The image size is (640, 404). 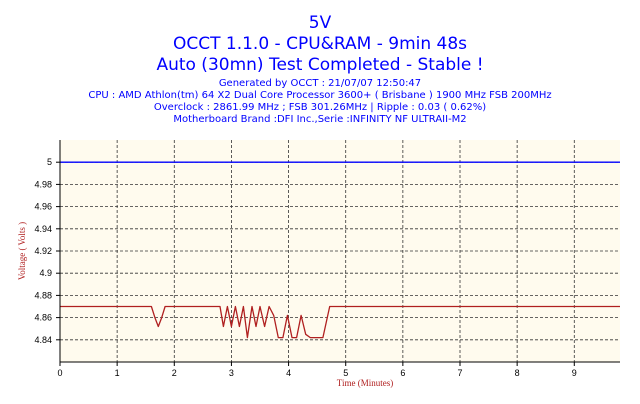 I want to click on chart-title-status: Auto (30mn) Test Completed - Stable !, so click(x=320, y=65).